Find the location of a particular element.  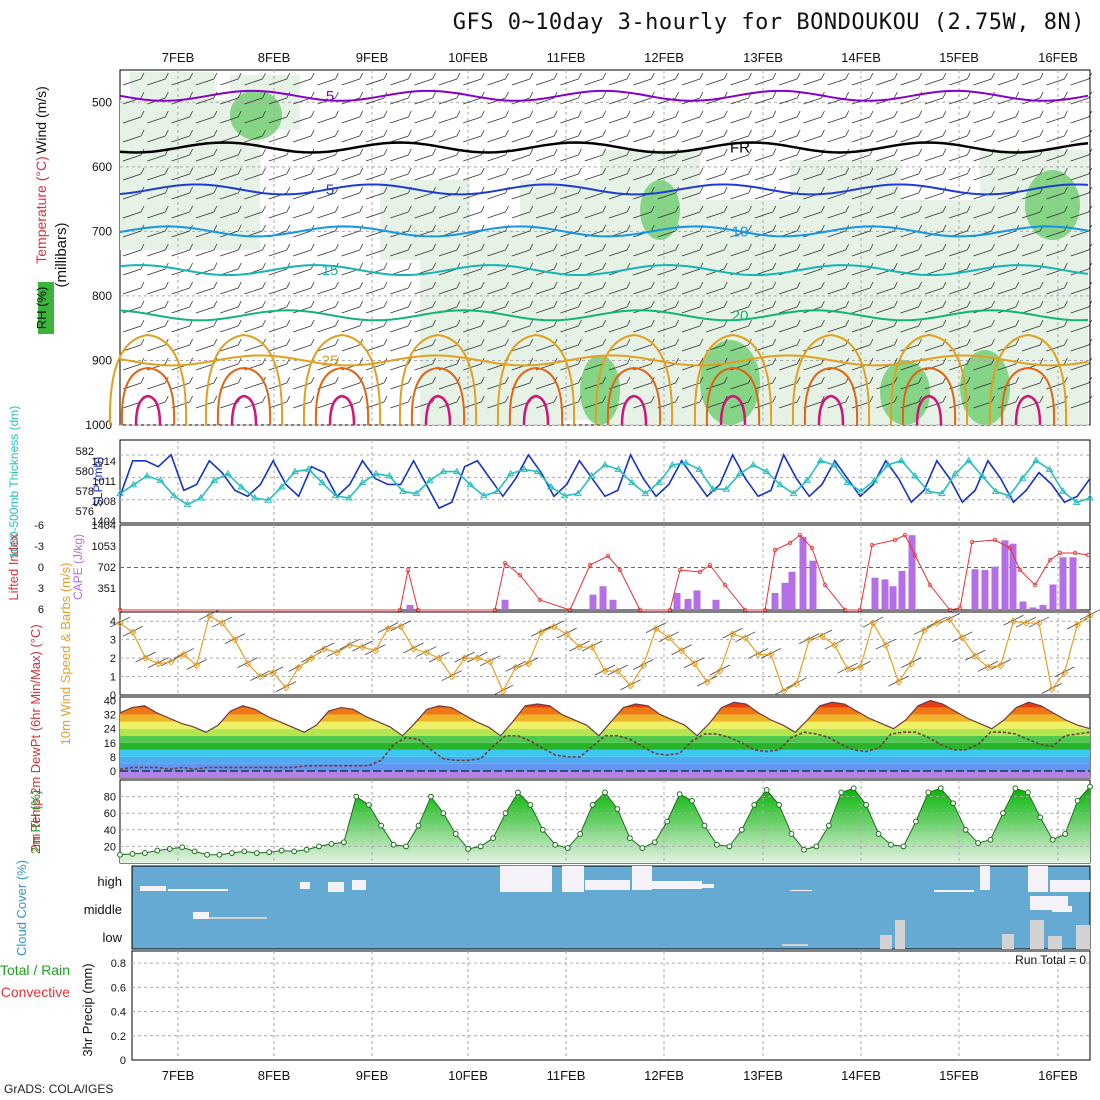

isotherm-loop is located at coordinates (1028, 410).